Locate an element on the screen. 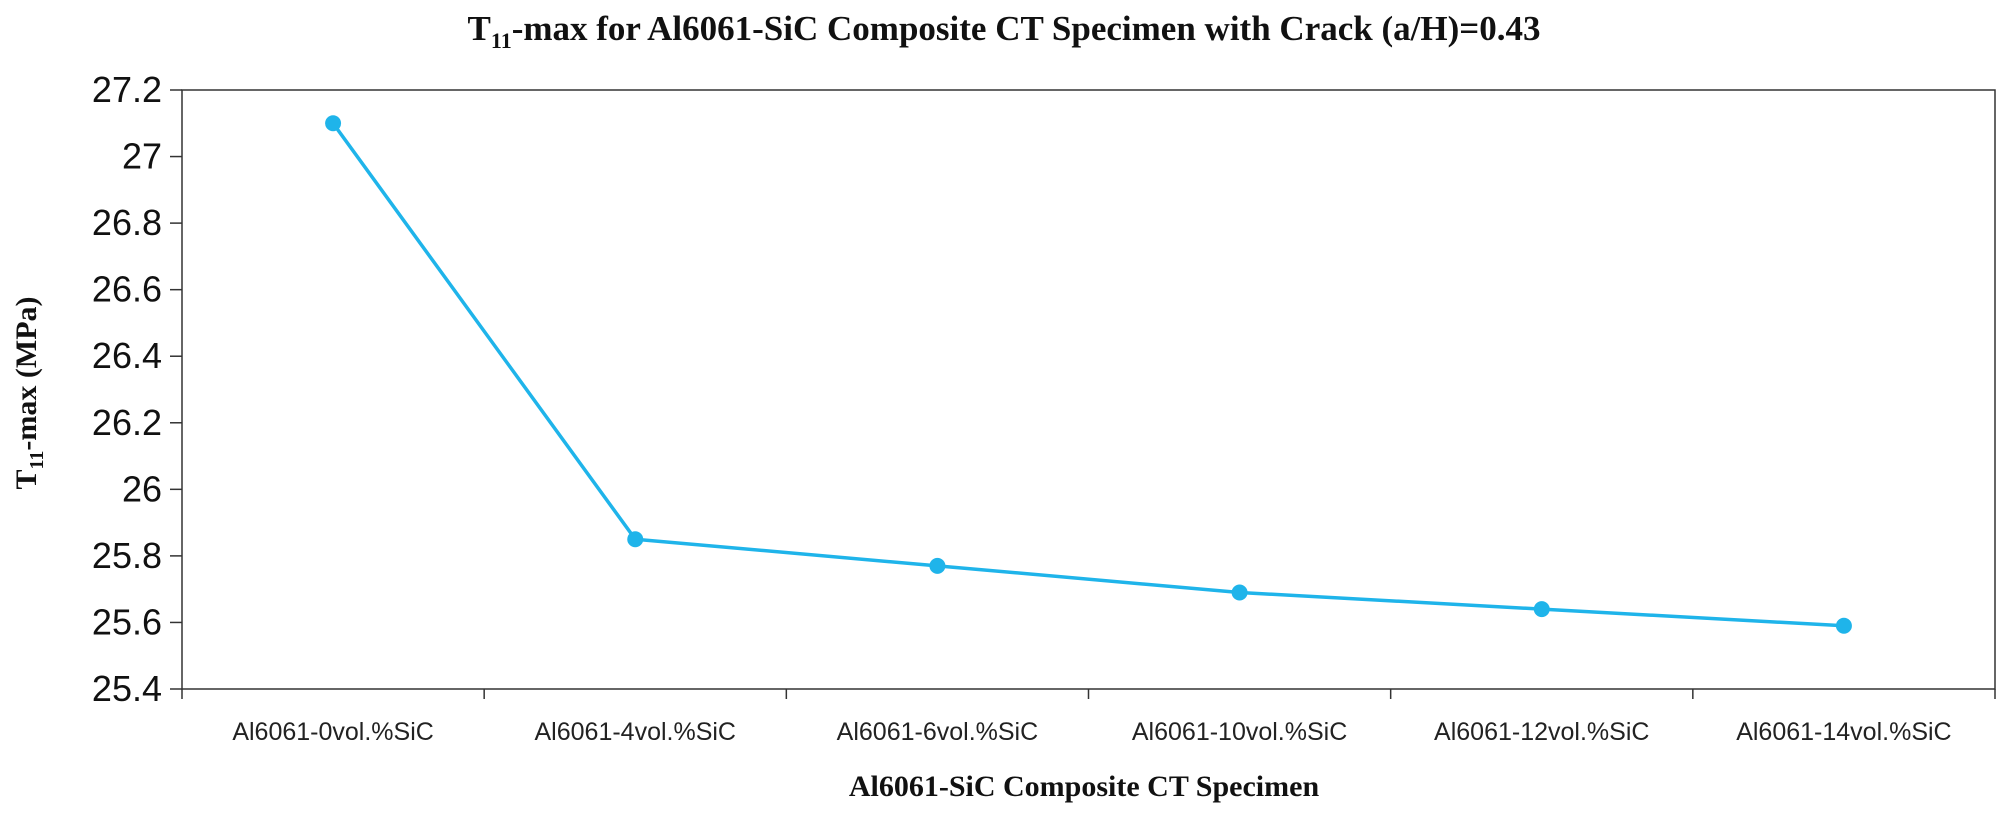 The image size is (2008, 814). y-tick-label: 27 is located at coordinates (142, 156).